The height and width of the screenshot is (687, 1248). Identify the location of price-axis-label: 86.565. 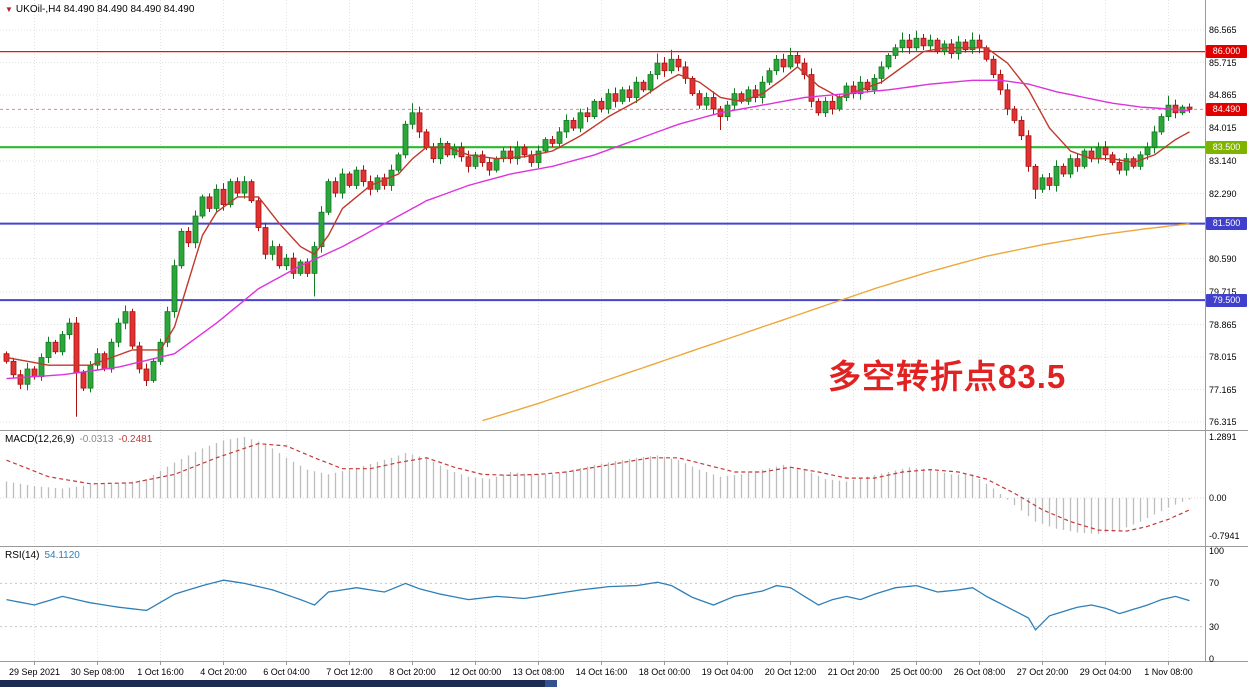
(1223, 30).